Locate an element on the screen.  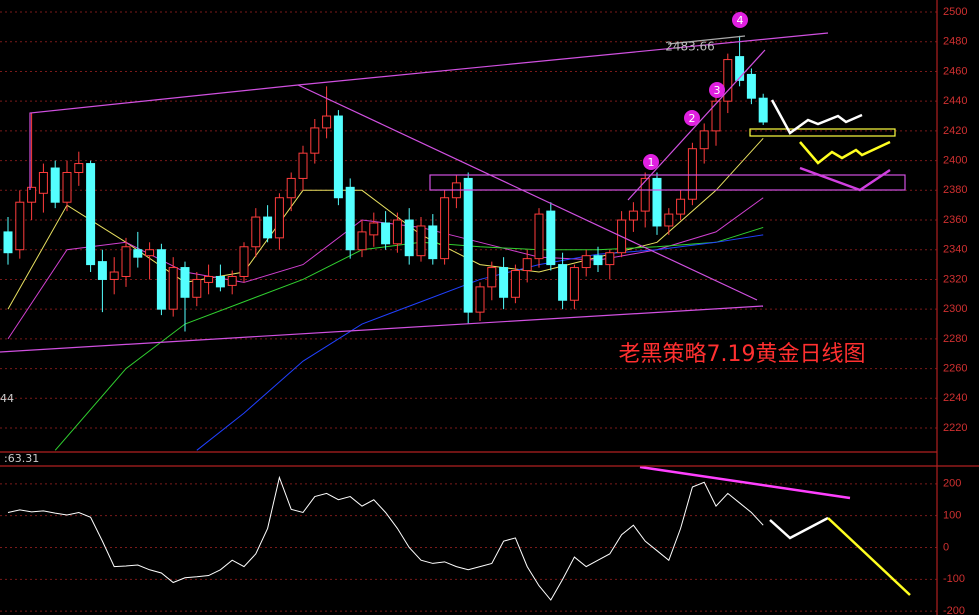
y-tick-label: 2320 is located at coordinates (955, 279).